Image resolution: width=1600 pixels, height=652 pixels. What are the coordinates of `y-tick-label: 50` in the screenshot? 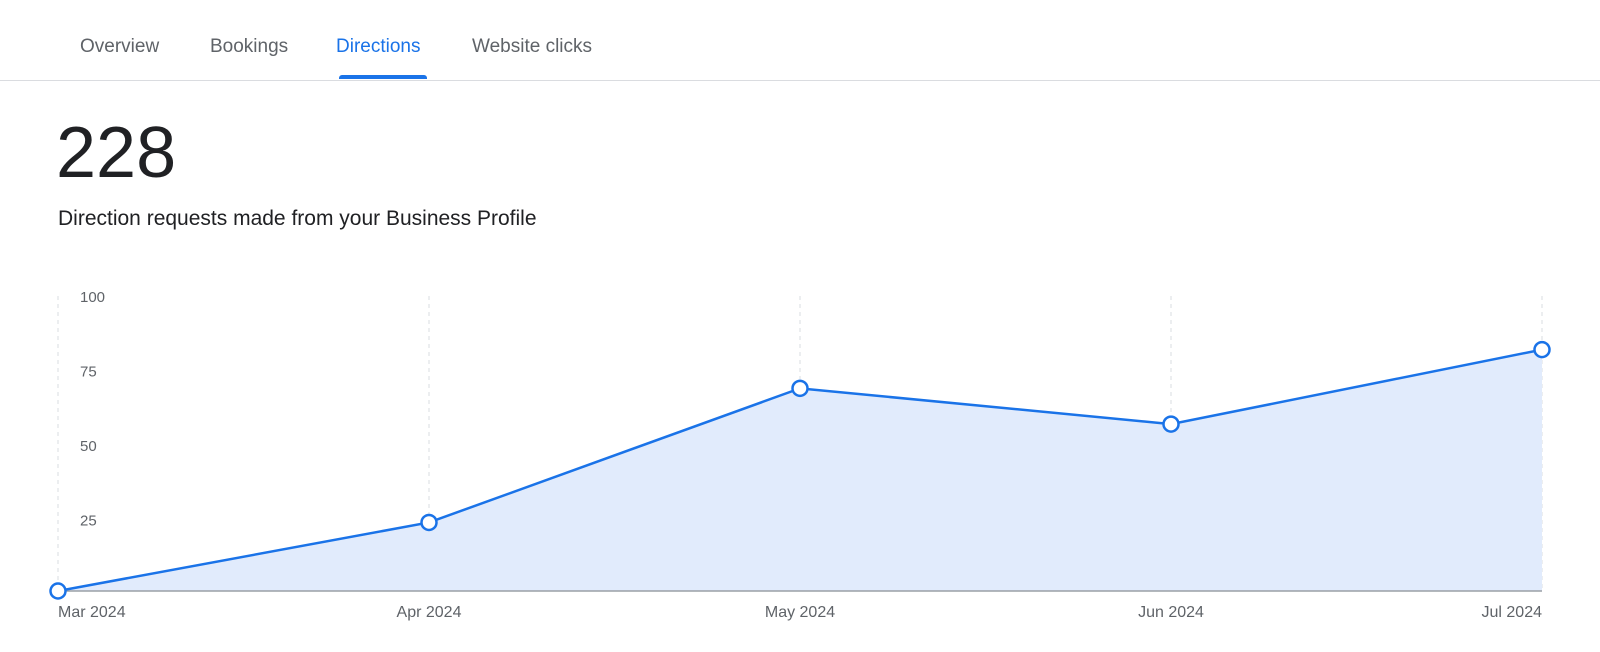 It's located at (88, 446).